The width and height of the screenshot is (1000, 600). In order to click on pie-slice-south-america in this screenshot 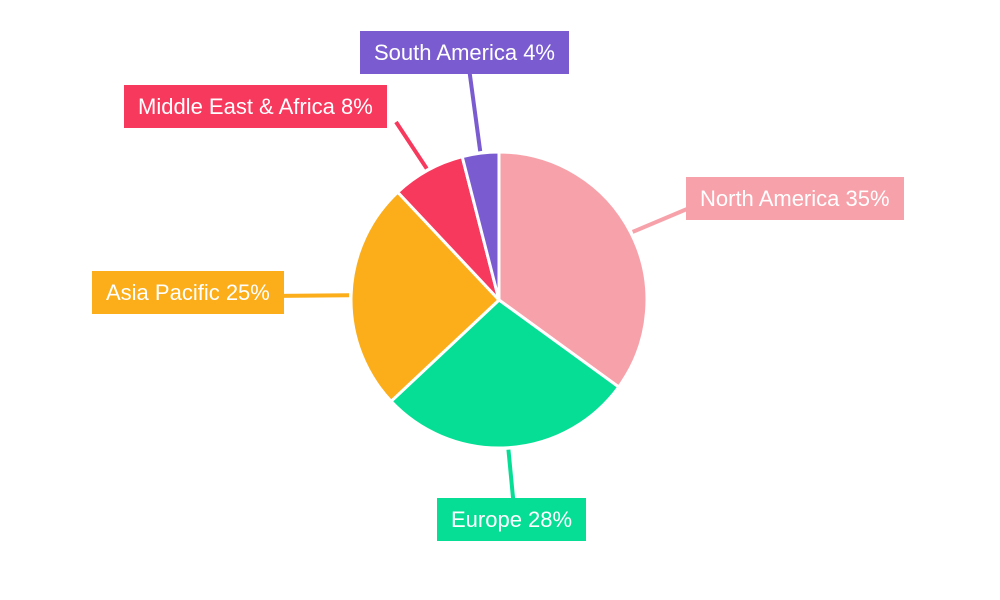, I will do `click(480, 226)`.